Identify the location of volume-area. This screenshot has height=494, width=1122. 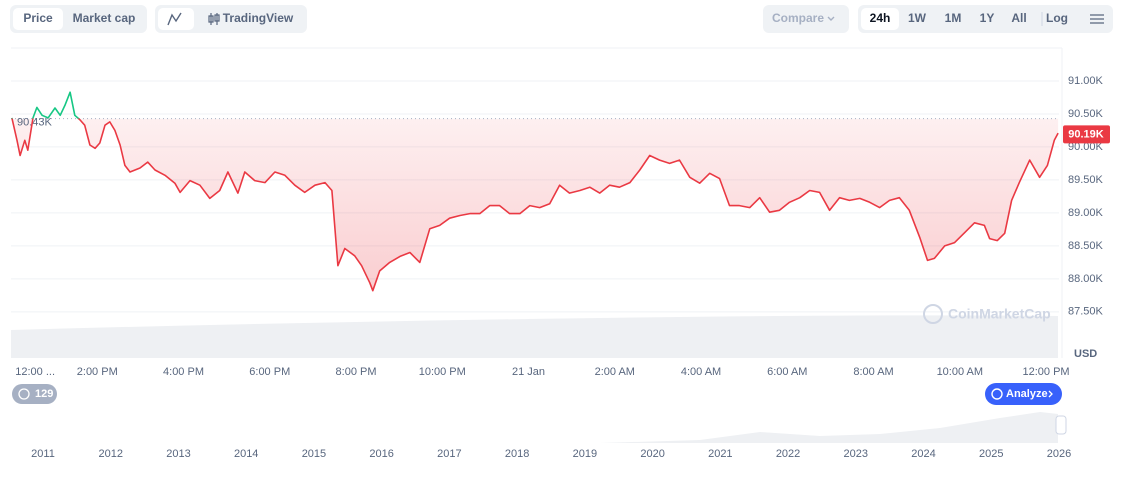
(534, 336).